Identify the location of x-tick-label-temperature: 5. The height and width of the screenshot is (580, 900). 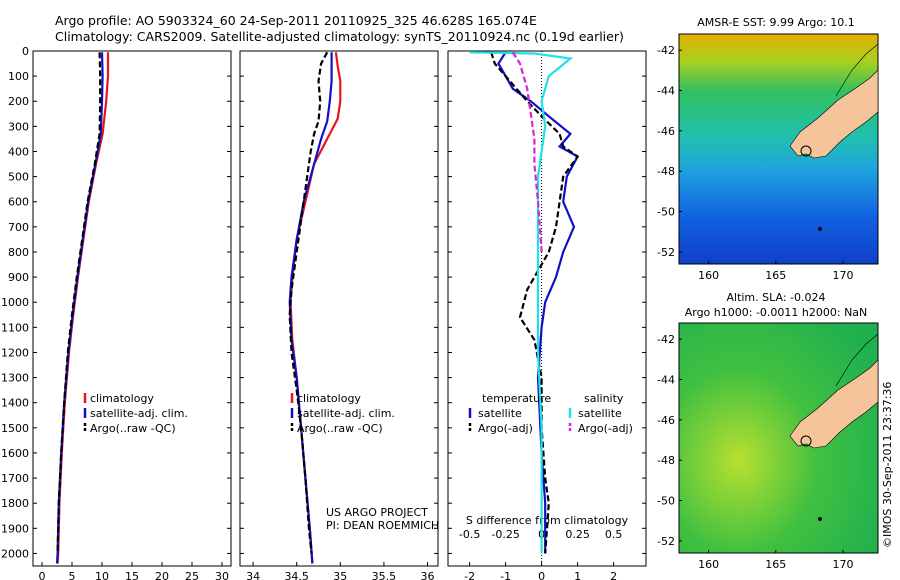
(72, 575).